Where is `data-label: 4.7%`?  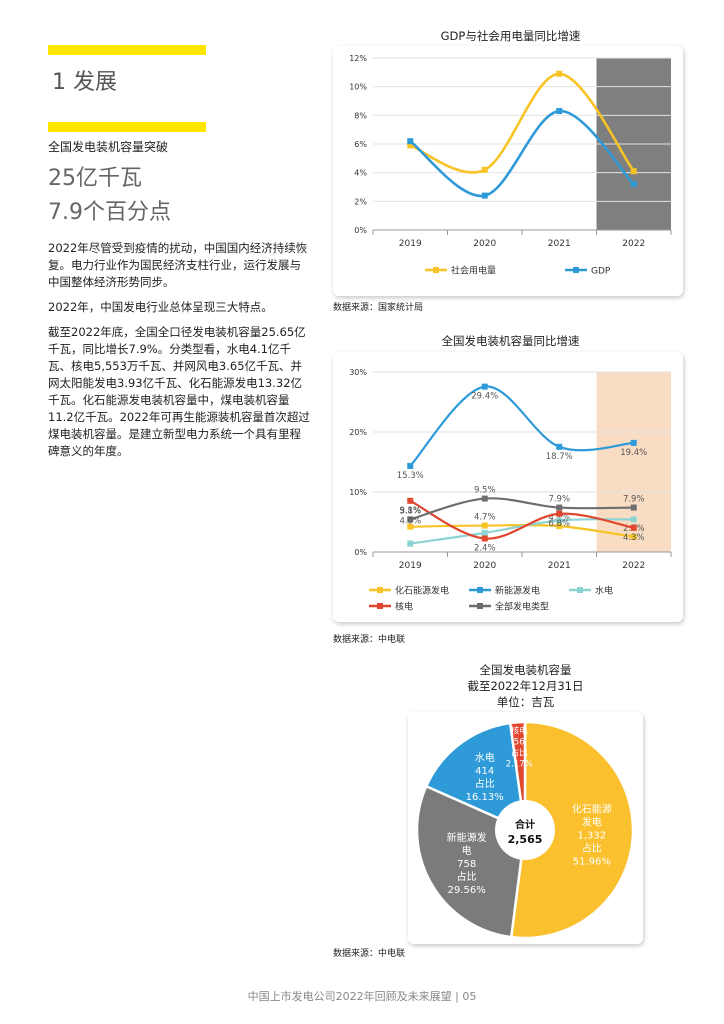 data-label: 4.7% is located at coordinates (485, 518).